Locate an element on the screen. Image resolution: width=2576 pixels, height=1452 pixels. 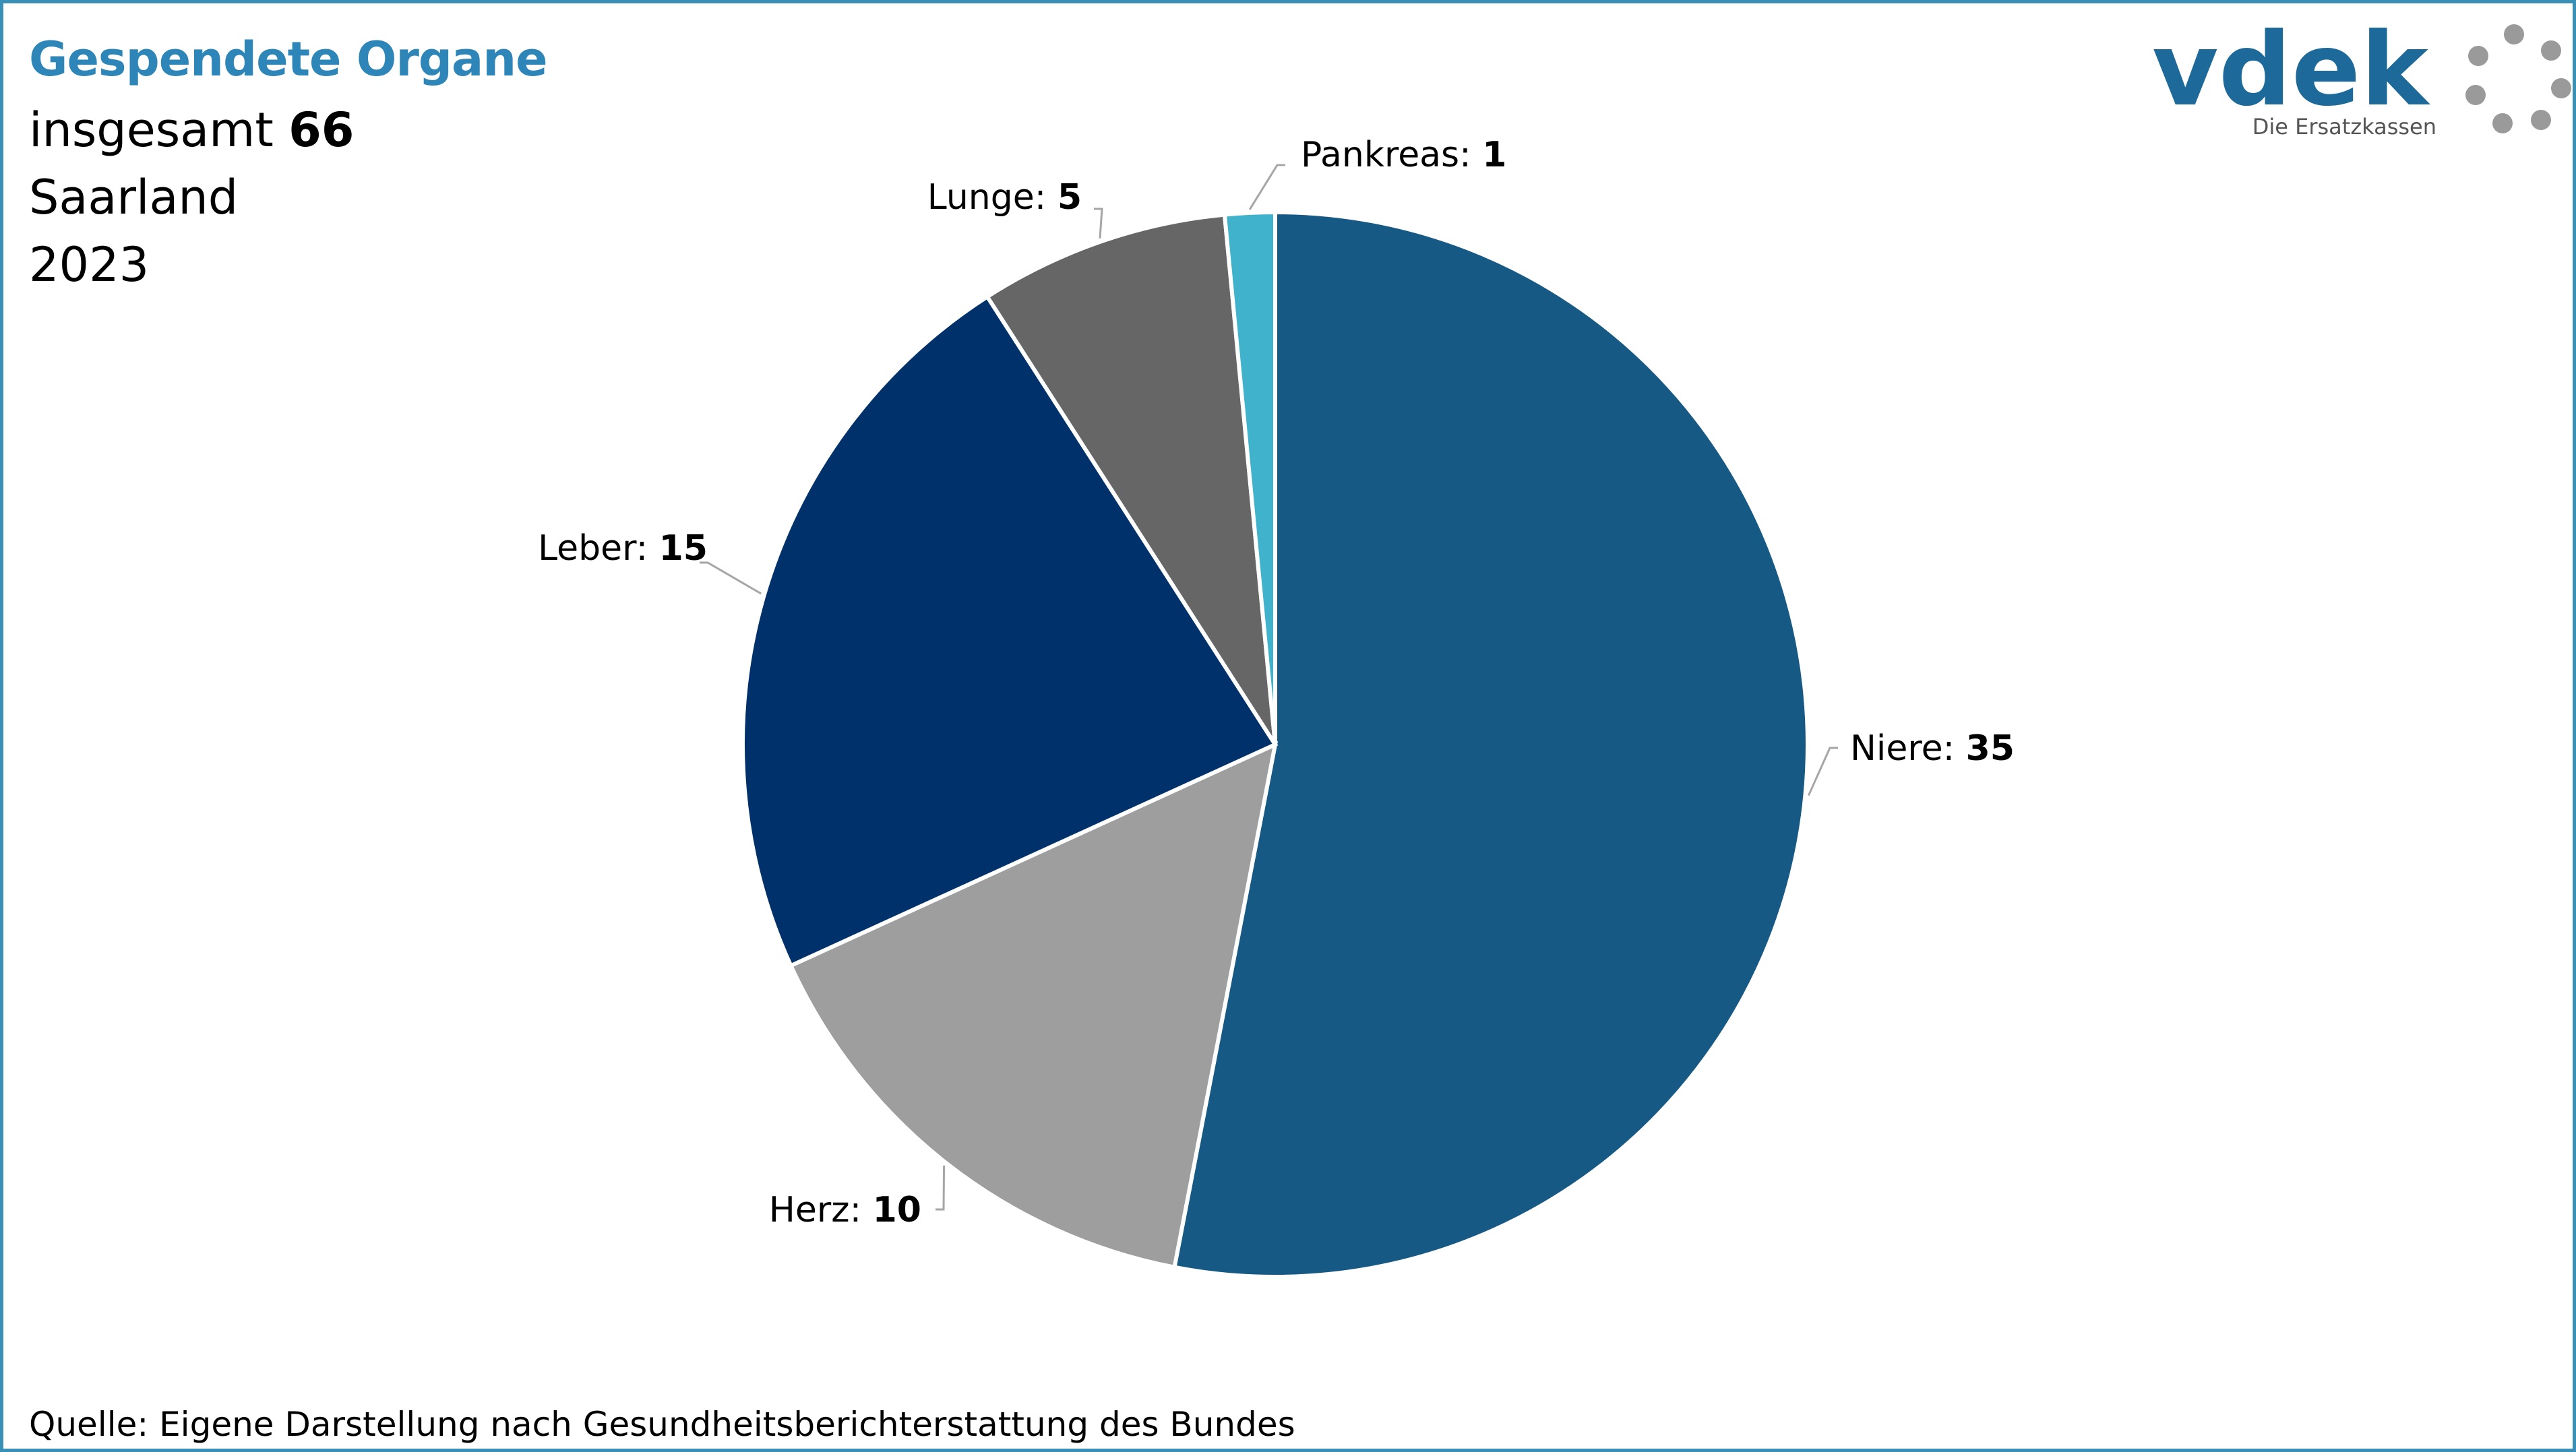
pie-slice-leber is located at coordinates (1010, 631).